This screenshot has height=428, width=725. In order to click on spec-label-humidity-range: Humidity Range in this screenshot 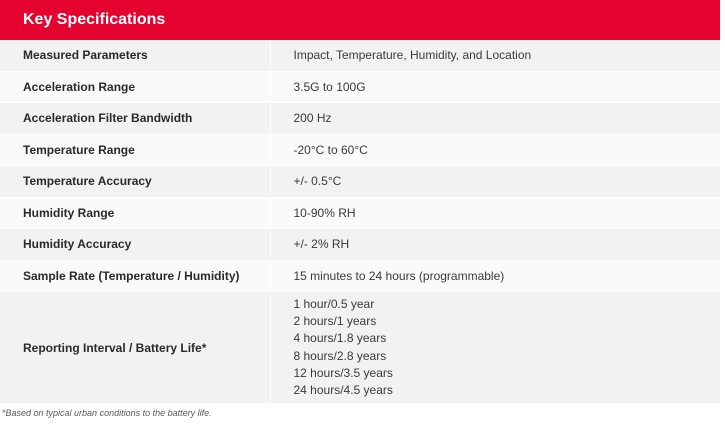, I will do `click(135, 213)`.